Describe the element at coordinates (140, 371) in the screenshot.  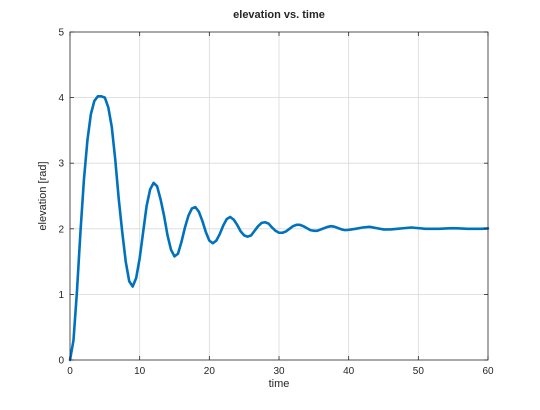
I see `x-tick-label: 10` at that location.